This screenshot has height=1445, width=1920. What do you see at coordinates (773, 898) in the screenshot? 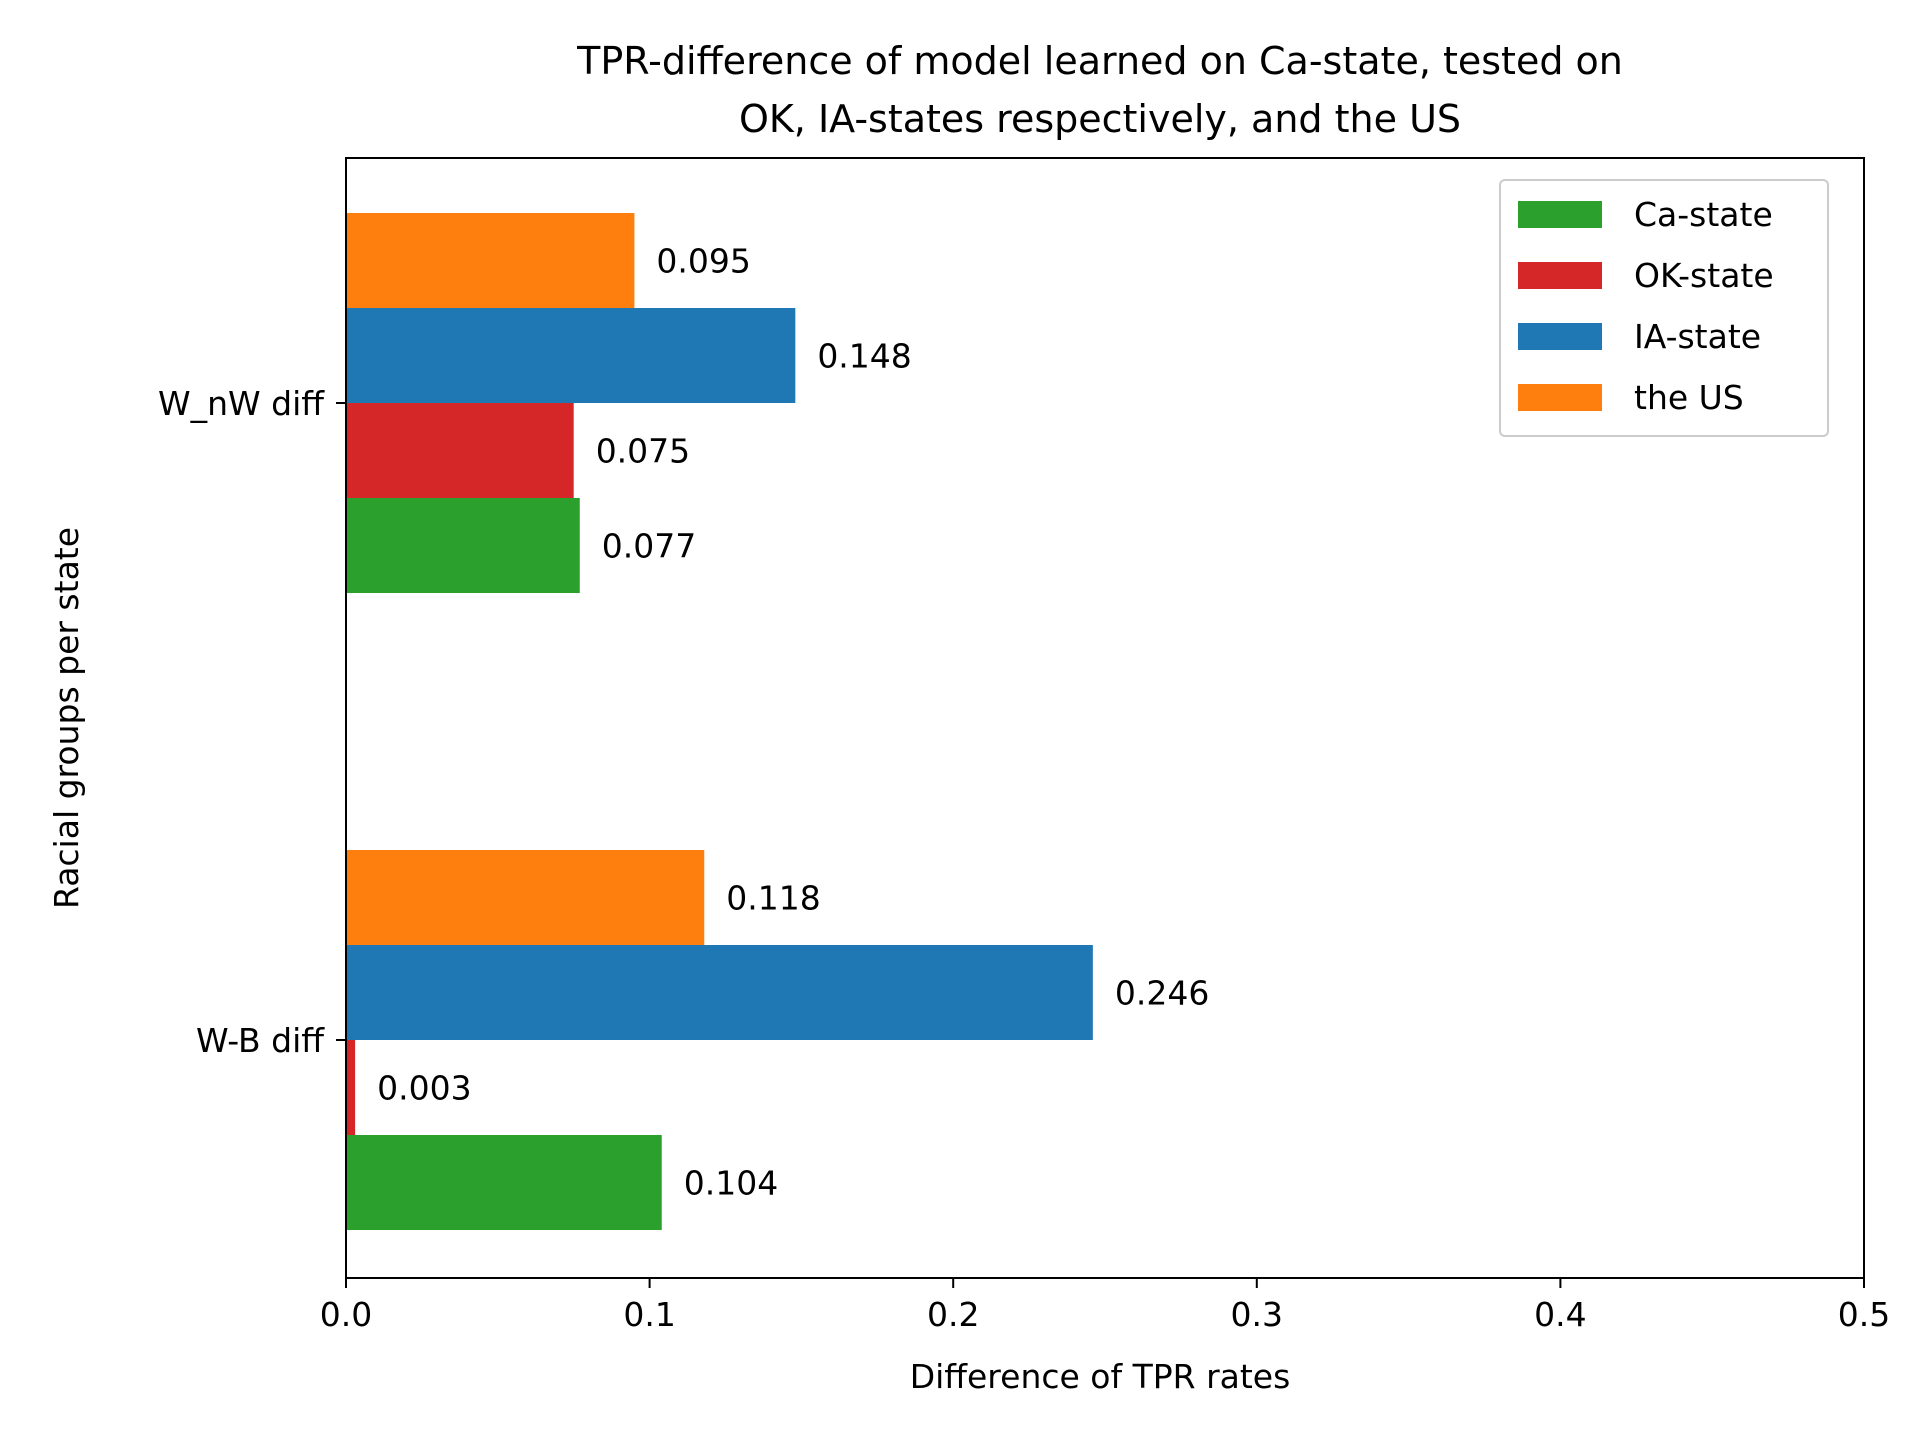
I see `bar-value-label: 0.118` at bounding box center [773, 898].